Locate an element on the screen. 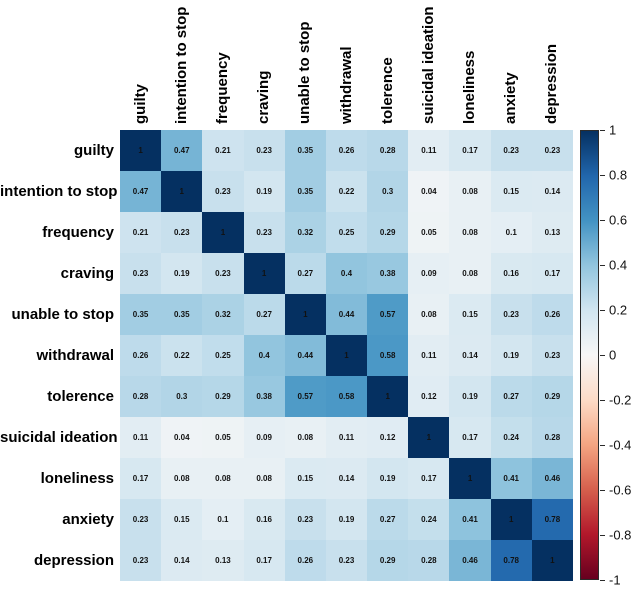 The height and width of the screenshot is (602, 640). col-label: loneliness is located at coordinates (470, 87).